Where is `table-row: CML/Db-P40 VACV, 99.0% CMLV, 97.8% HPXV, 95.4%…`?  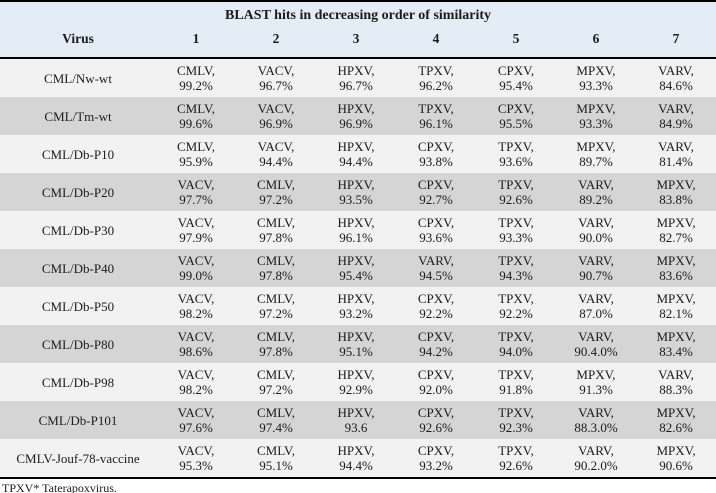
table-row: CML/Db-P40 VACV, 99.0% CMLV, 97.8% HPXV, 95.4%… is located at coordinates (358, 268).